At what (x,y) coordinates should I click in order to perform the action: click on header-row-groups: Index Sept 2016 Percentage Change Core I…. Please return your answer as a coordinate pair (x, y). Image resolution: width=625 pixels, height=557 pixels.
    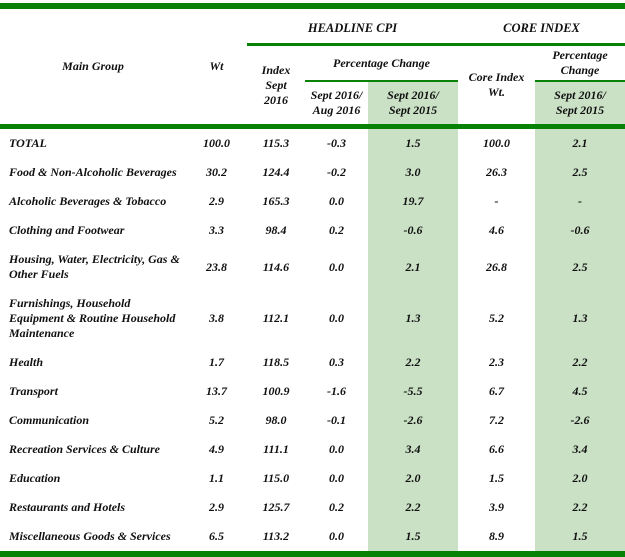
    Looking at the image, I should click on (312, 75).